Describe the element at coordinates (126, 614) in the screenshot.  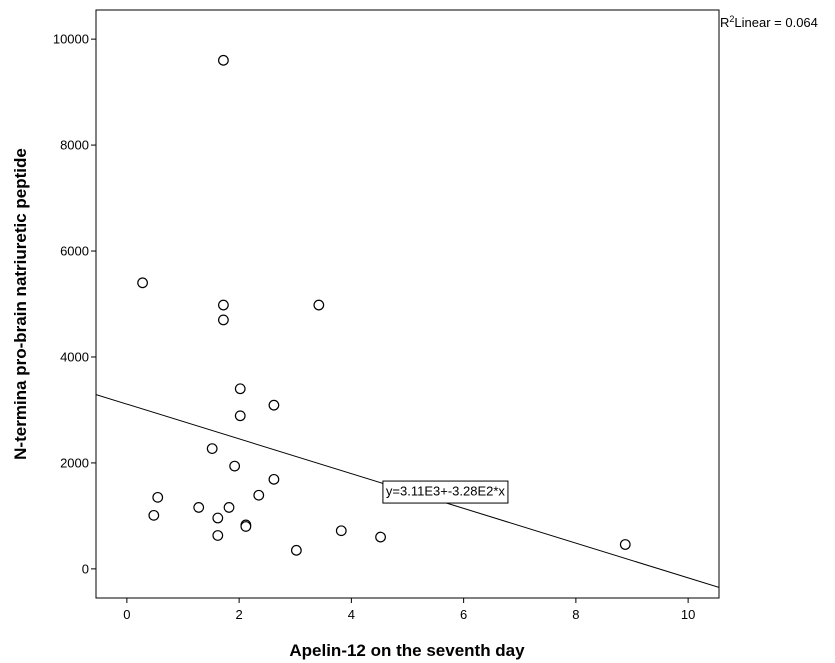
I see `x-tick-label: 0` at that location.